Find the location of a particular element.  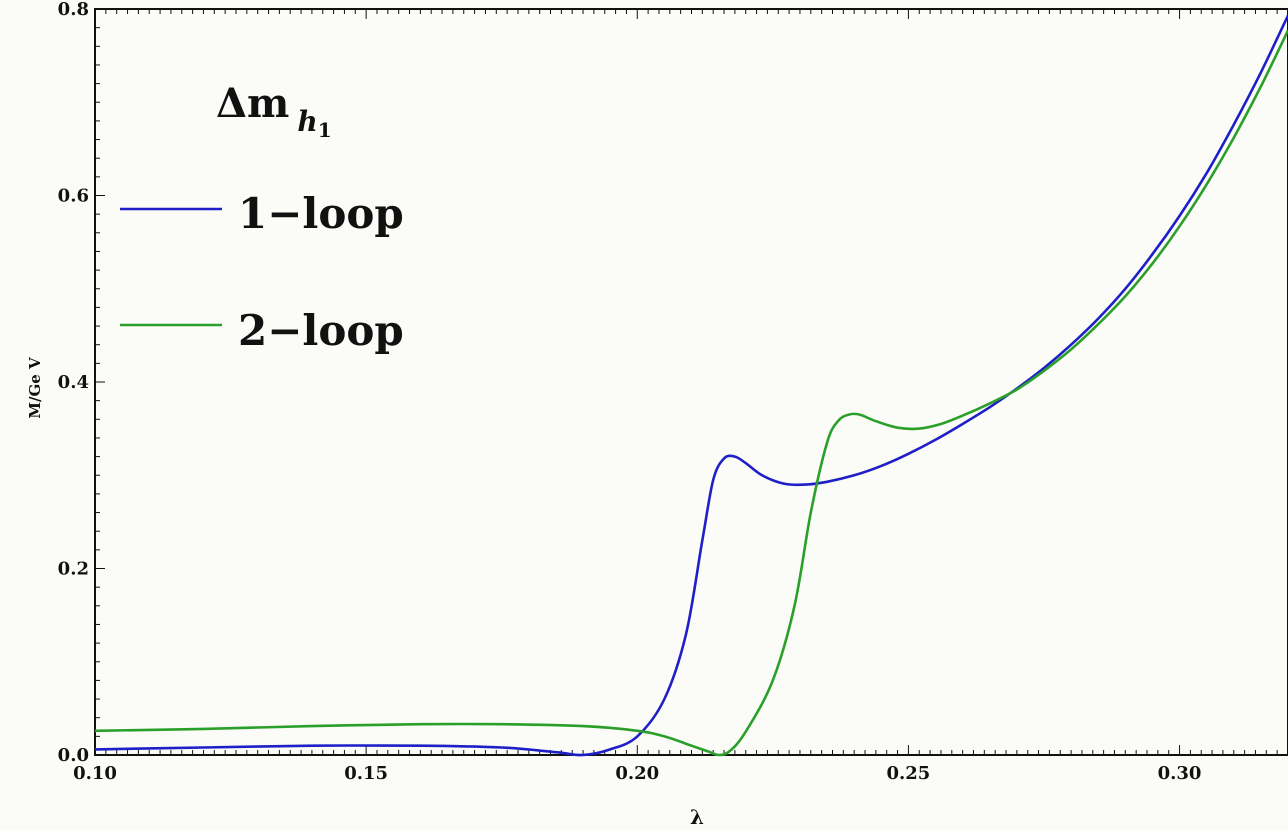

legend-label-1loop: 1−loop is located at coordinates (321, 213).